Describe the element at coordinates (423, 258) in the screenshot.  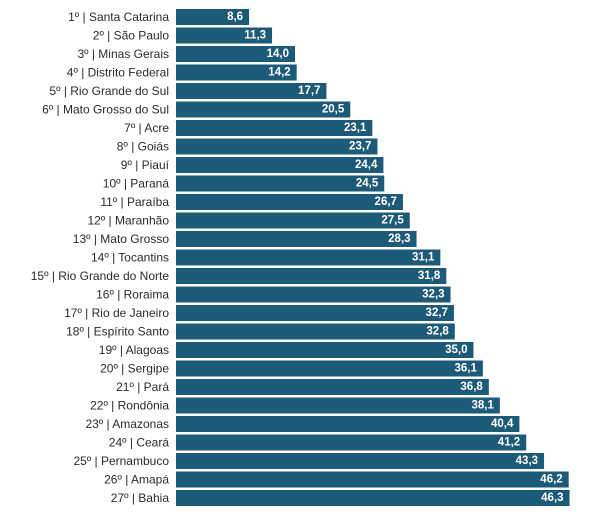
I see `value-label-14: 31,1` at that location.